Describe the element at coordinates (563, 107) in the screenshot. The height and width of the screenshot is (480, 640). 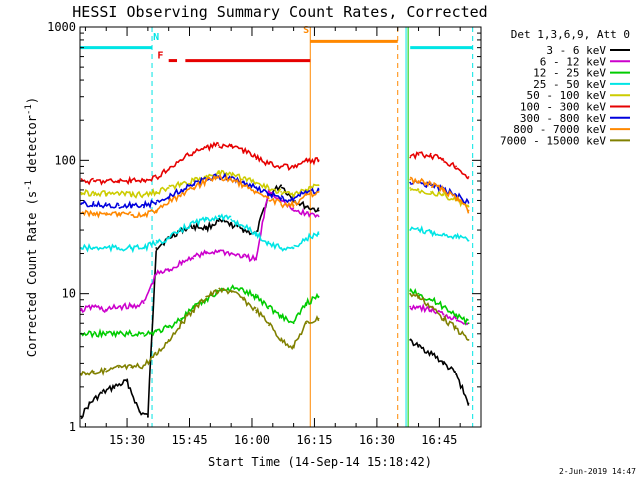
I see `legend-label: 100 - 300 keV` at that location.